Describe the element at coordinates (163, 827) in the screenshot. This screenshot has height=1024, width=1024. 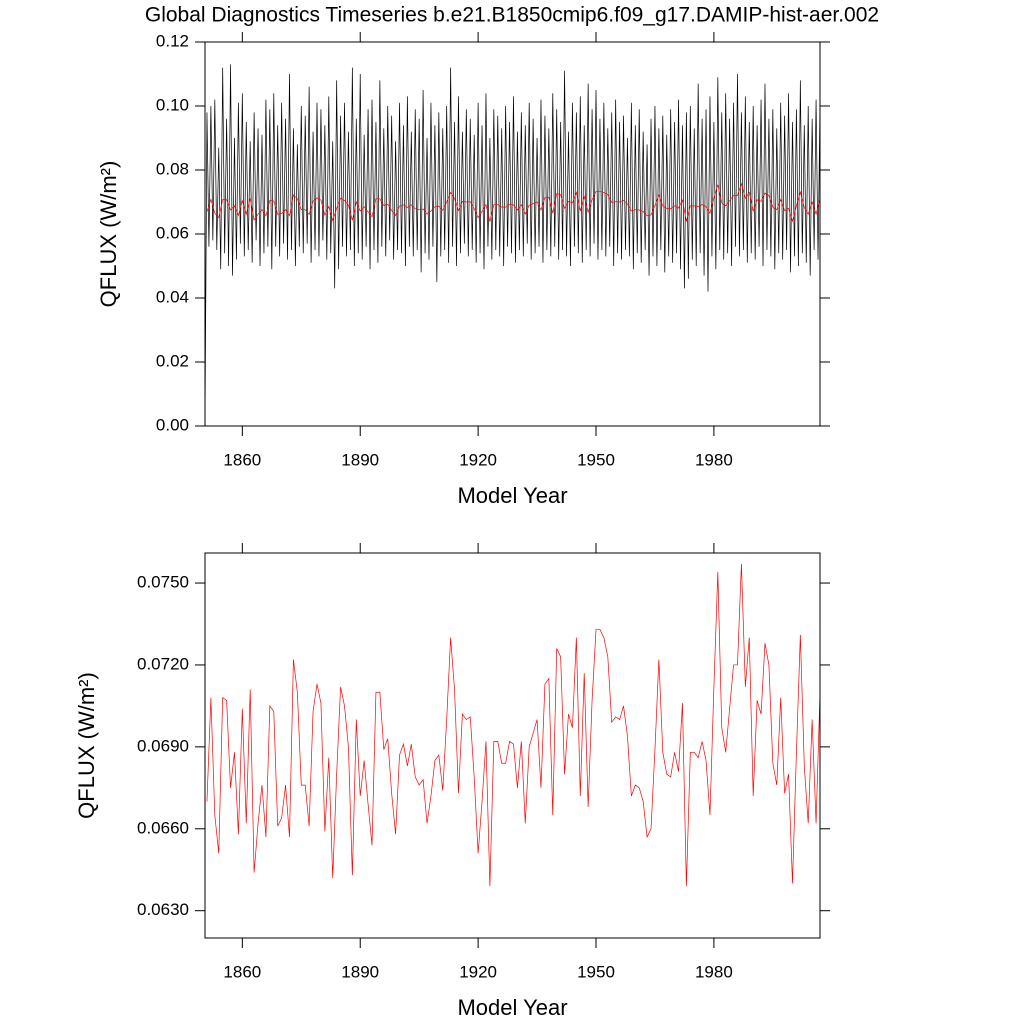
I see `y-tick-label: 0.0660` at that location.